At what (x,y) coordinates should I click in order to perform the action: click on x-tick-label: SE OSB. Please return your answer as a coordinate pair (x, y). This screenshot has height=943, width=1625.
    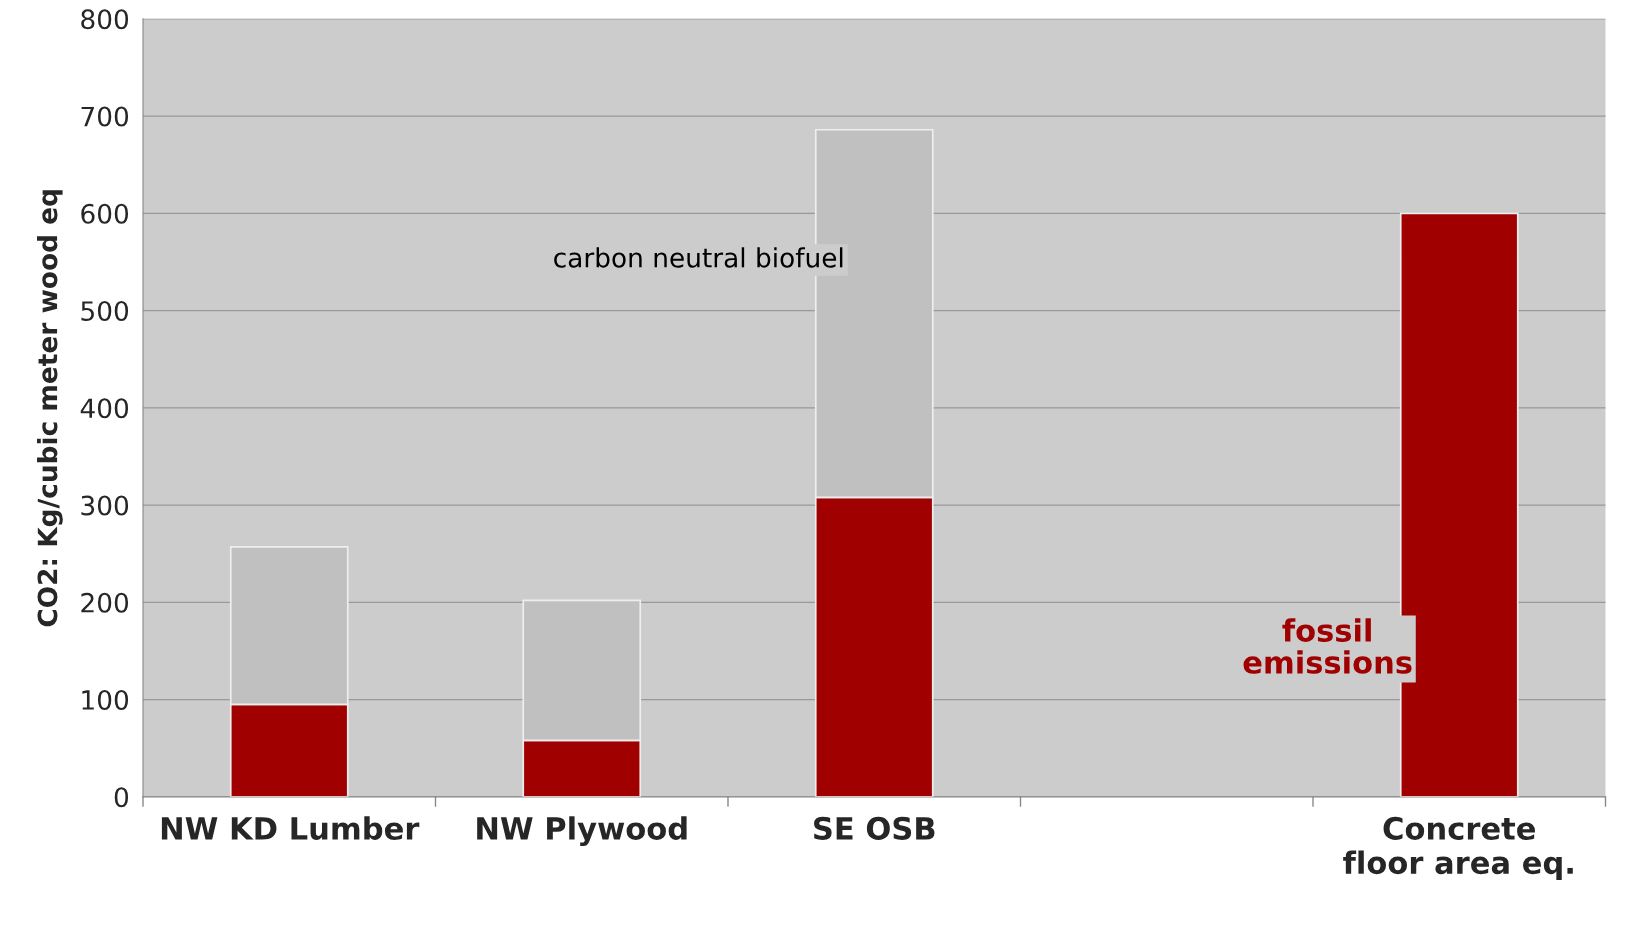
    Looking at the image, I should click on (874, 828).